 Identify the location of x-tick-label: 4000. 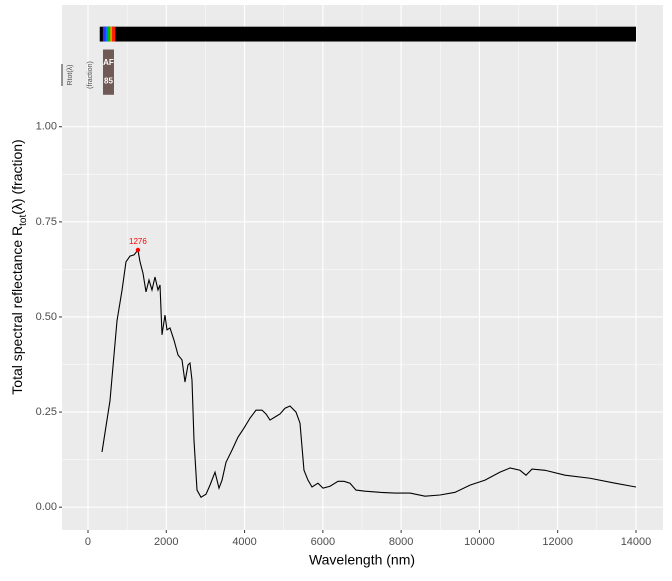
(244, 542).